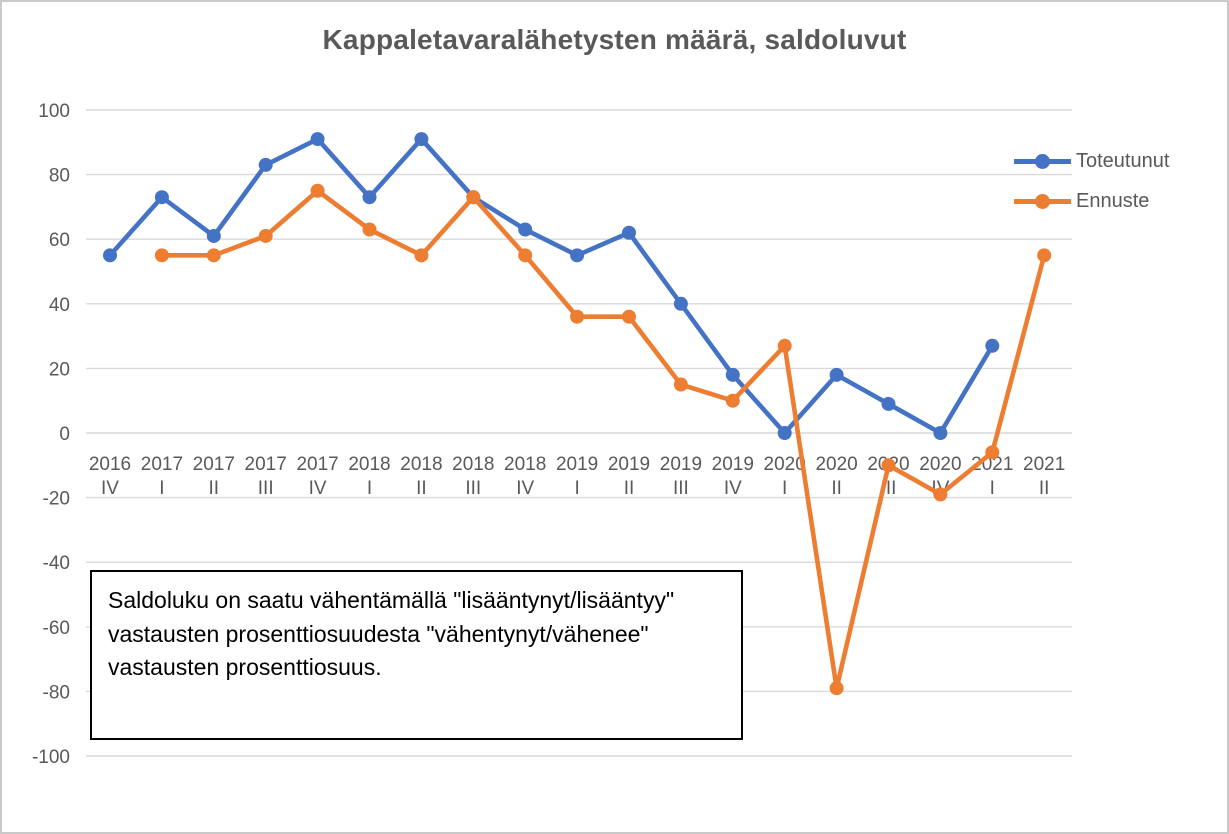 The width and height of the screenshot is (1229, 834). I want to click on legend-line-marker-ennuste-icon, so click(1042, 201).